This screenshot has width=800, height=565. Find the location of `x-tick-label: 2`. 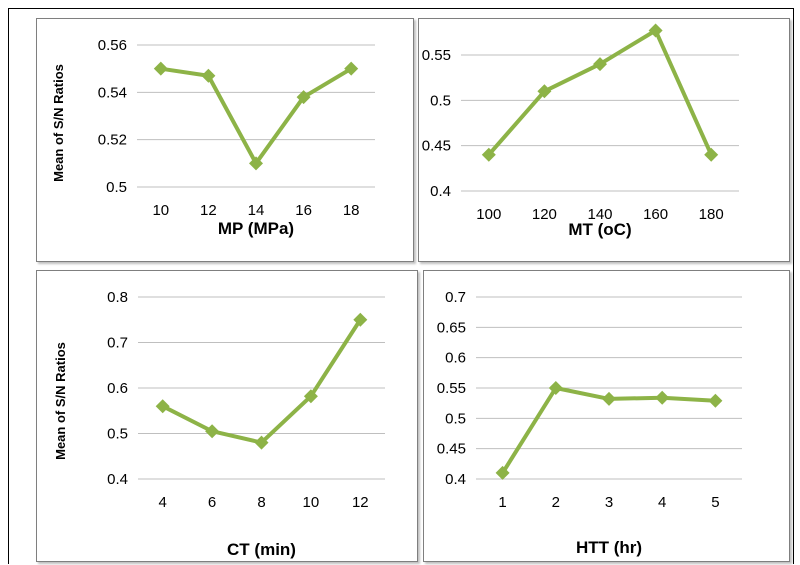

x-tick-label: 2 is located at coordinates (556, 502).